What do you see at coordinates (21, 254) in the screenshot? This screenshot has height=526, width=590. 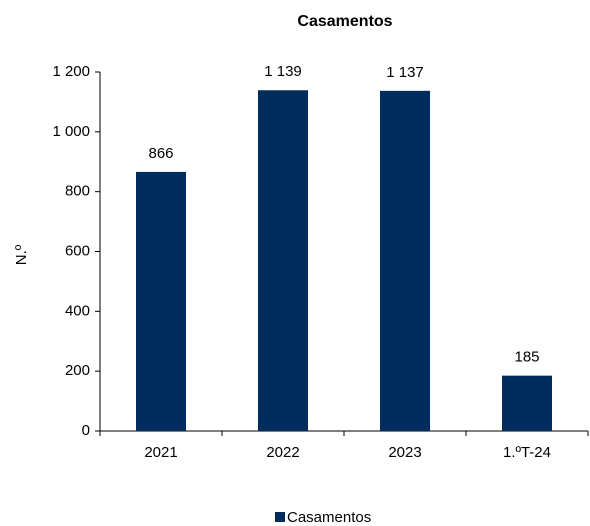 I see `y-axis-label: N.º` at bounding box center [21, 254].